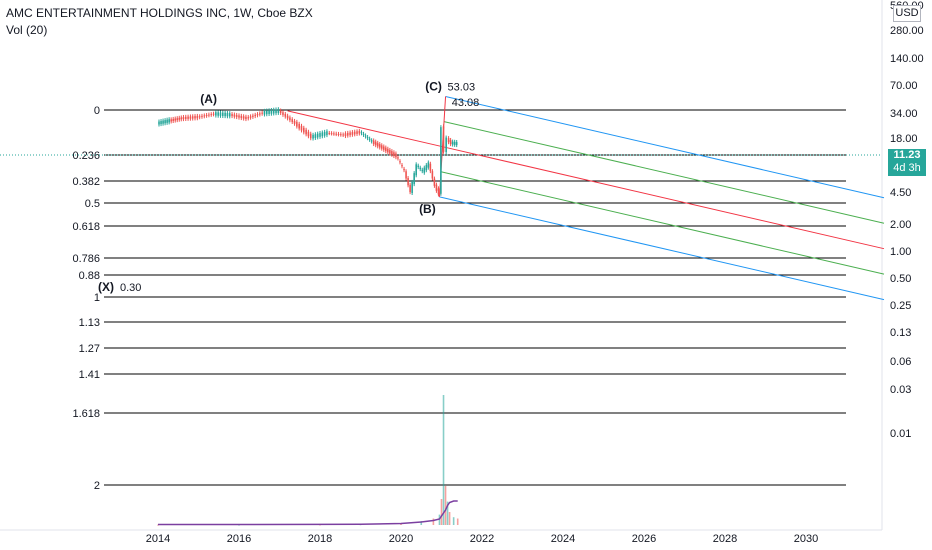  I want to click on wave-pivot-label: (C), so click(433, 86).